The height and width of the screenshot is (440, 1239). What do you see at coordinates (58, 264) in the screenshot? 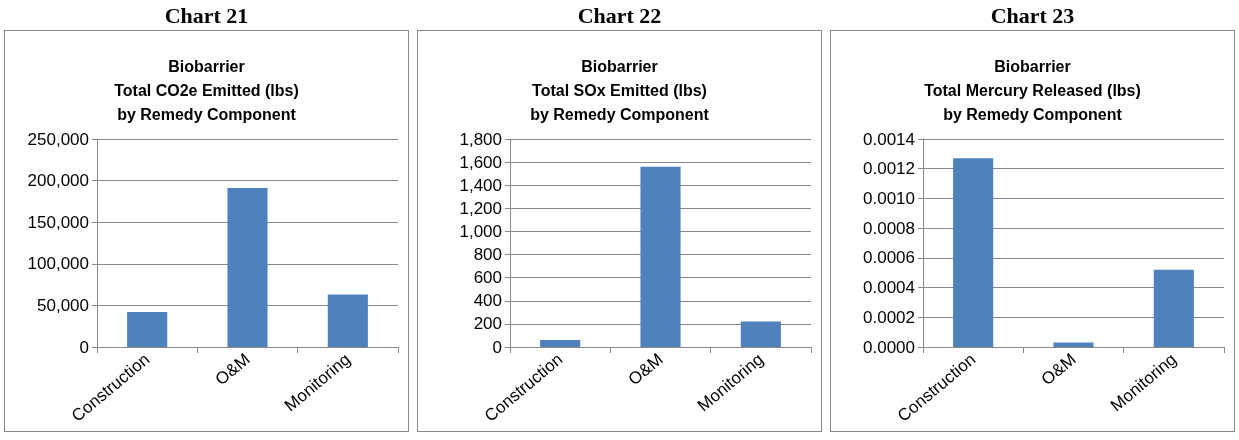
I see `y-tick-label: 100,000` at bounding box center [58, 264].